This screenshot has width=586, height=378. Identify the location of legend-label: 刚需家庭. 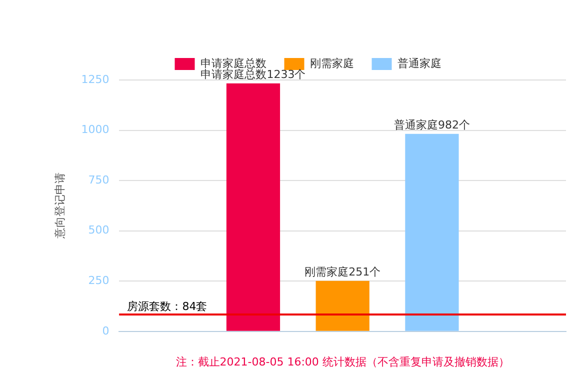
(332, 63).